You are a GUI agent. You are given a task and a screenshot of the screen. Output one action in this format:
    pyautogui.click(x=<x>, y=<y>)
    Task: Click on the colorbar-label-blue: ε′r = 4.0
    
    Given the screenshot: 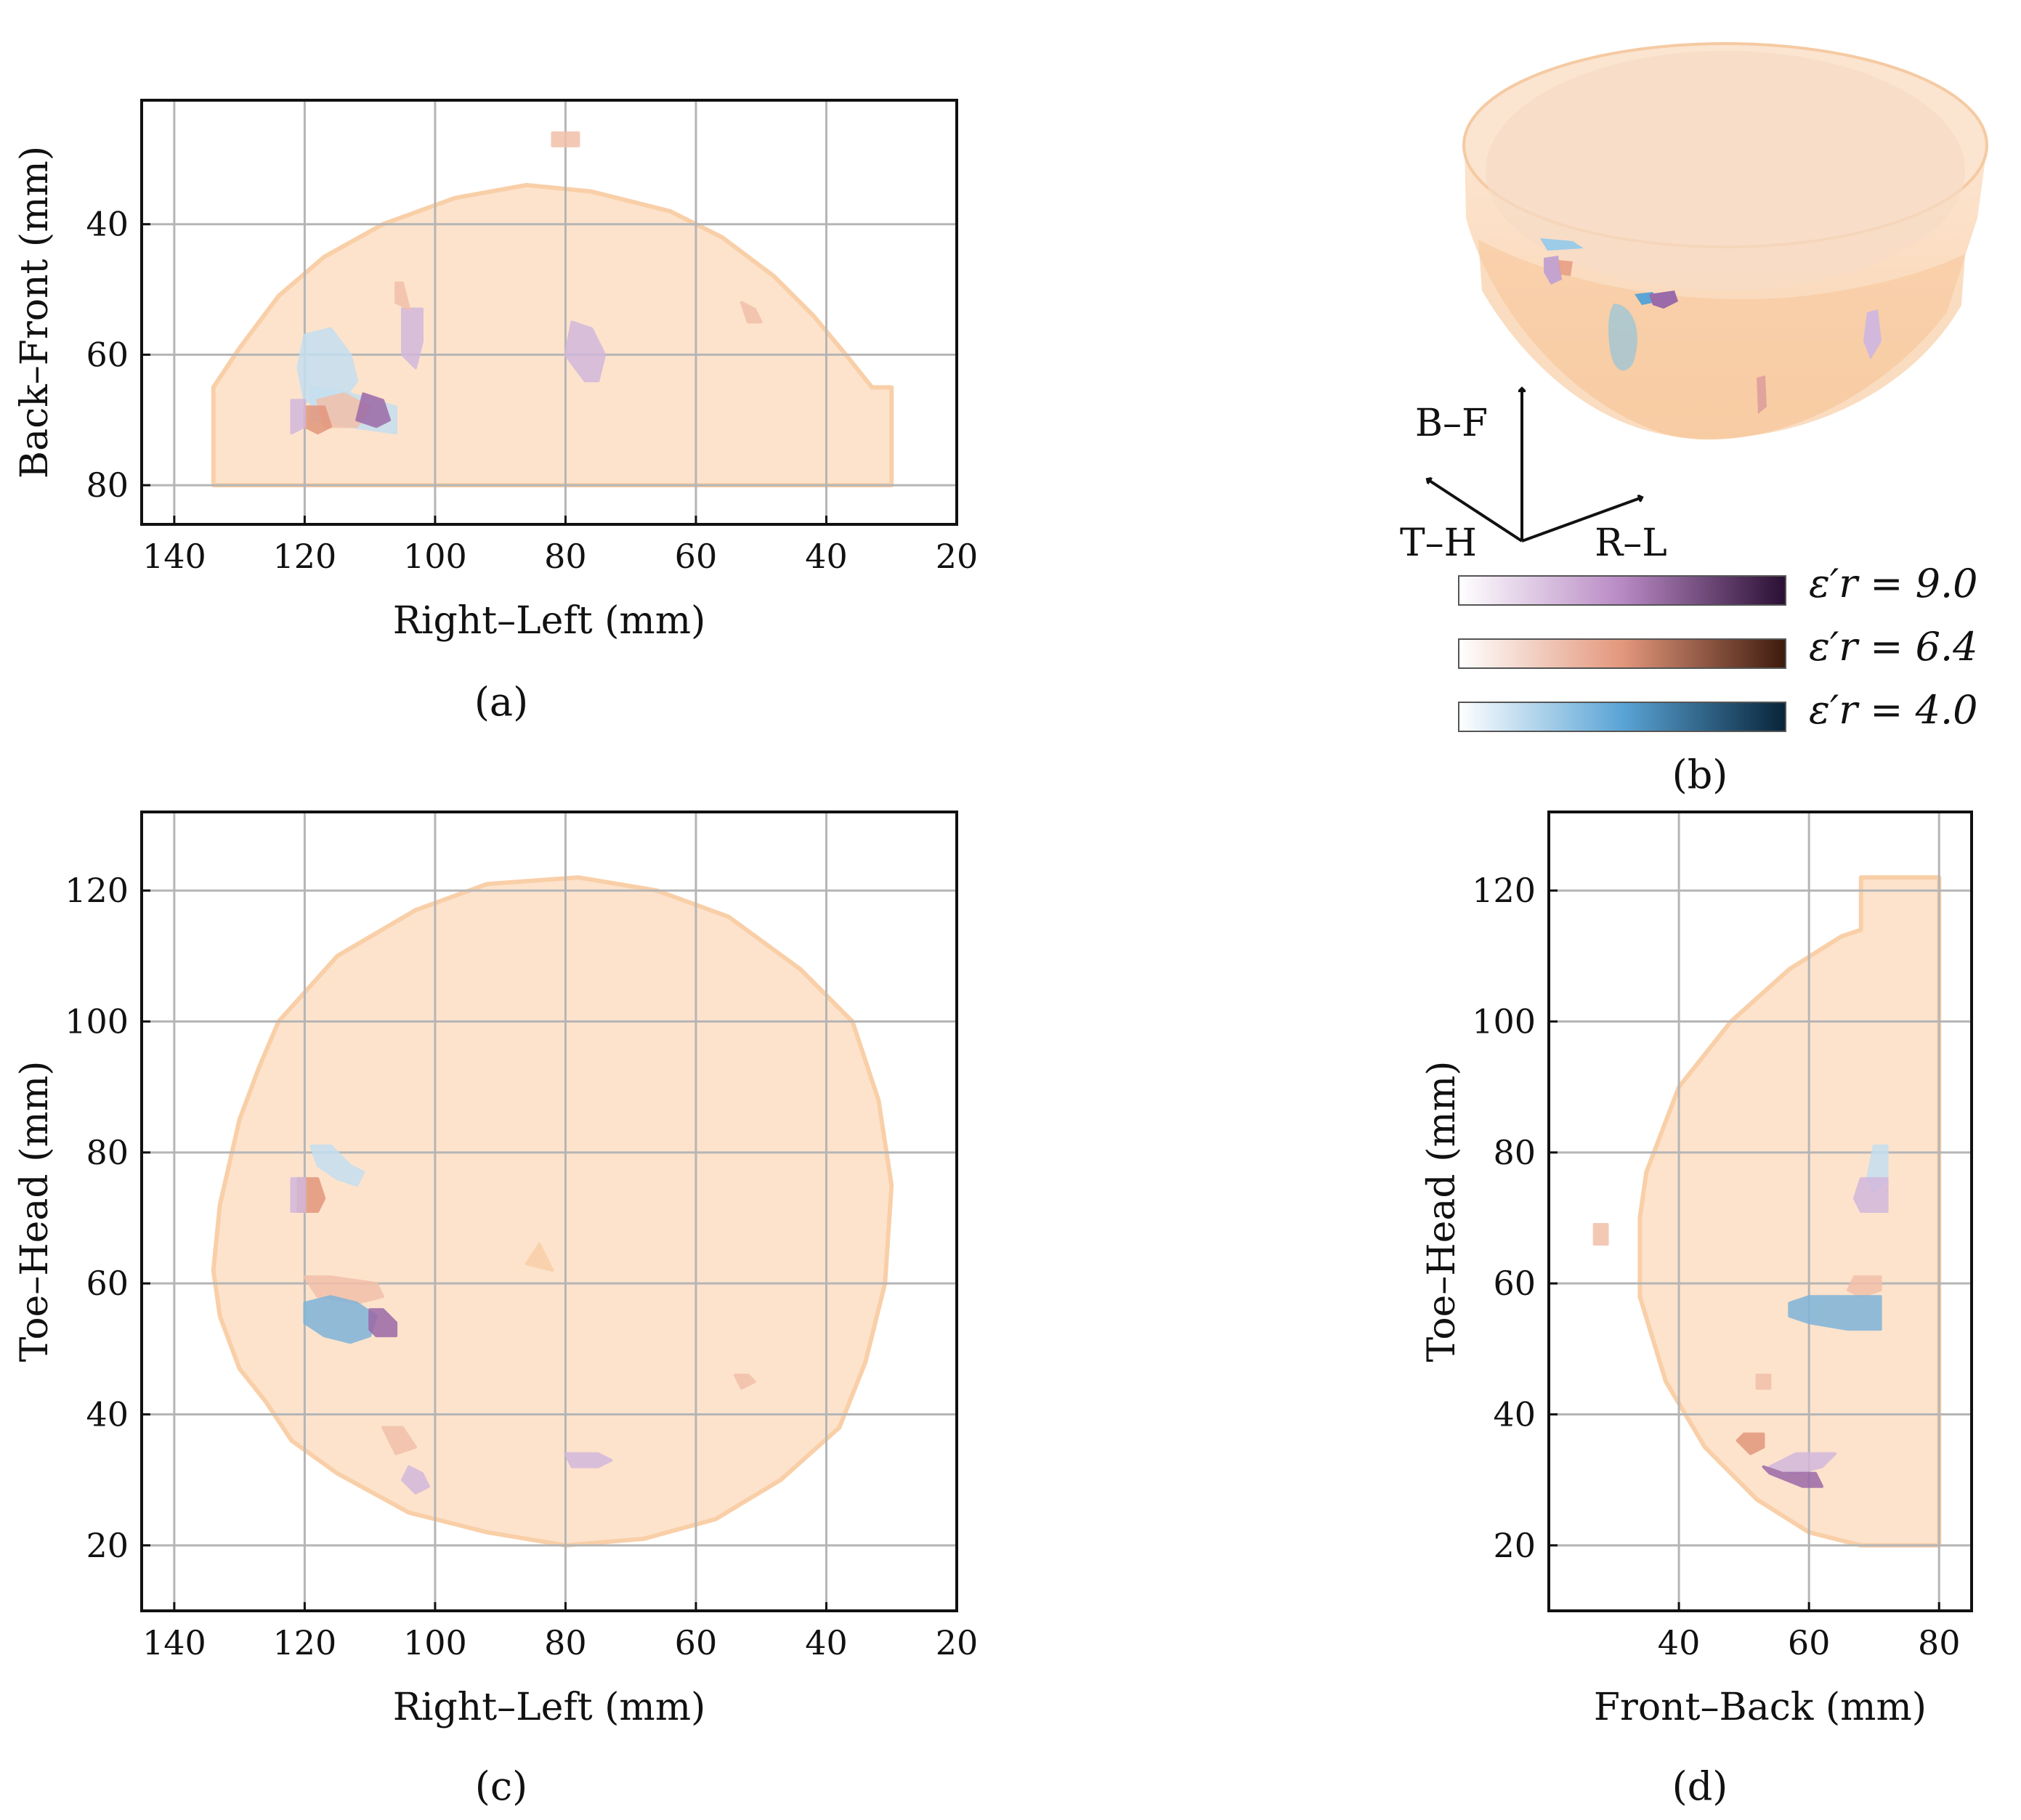 What is the action you would take?
    pyautogui.click(x=1893, y=710)
    